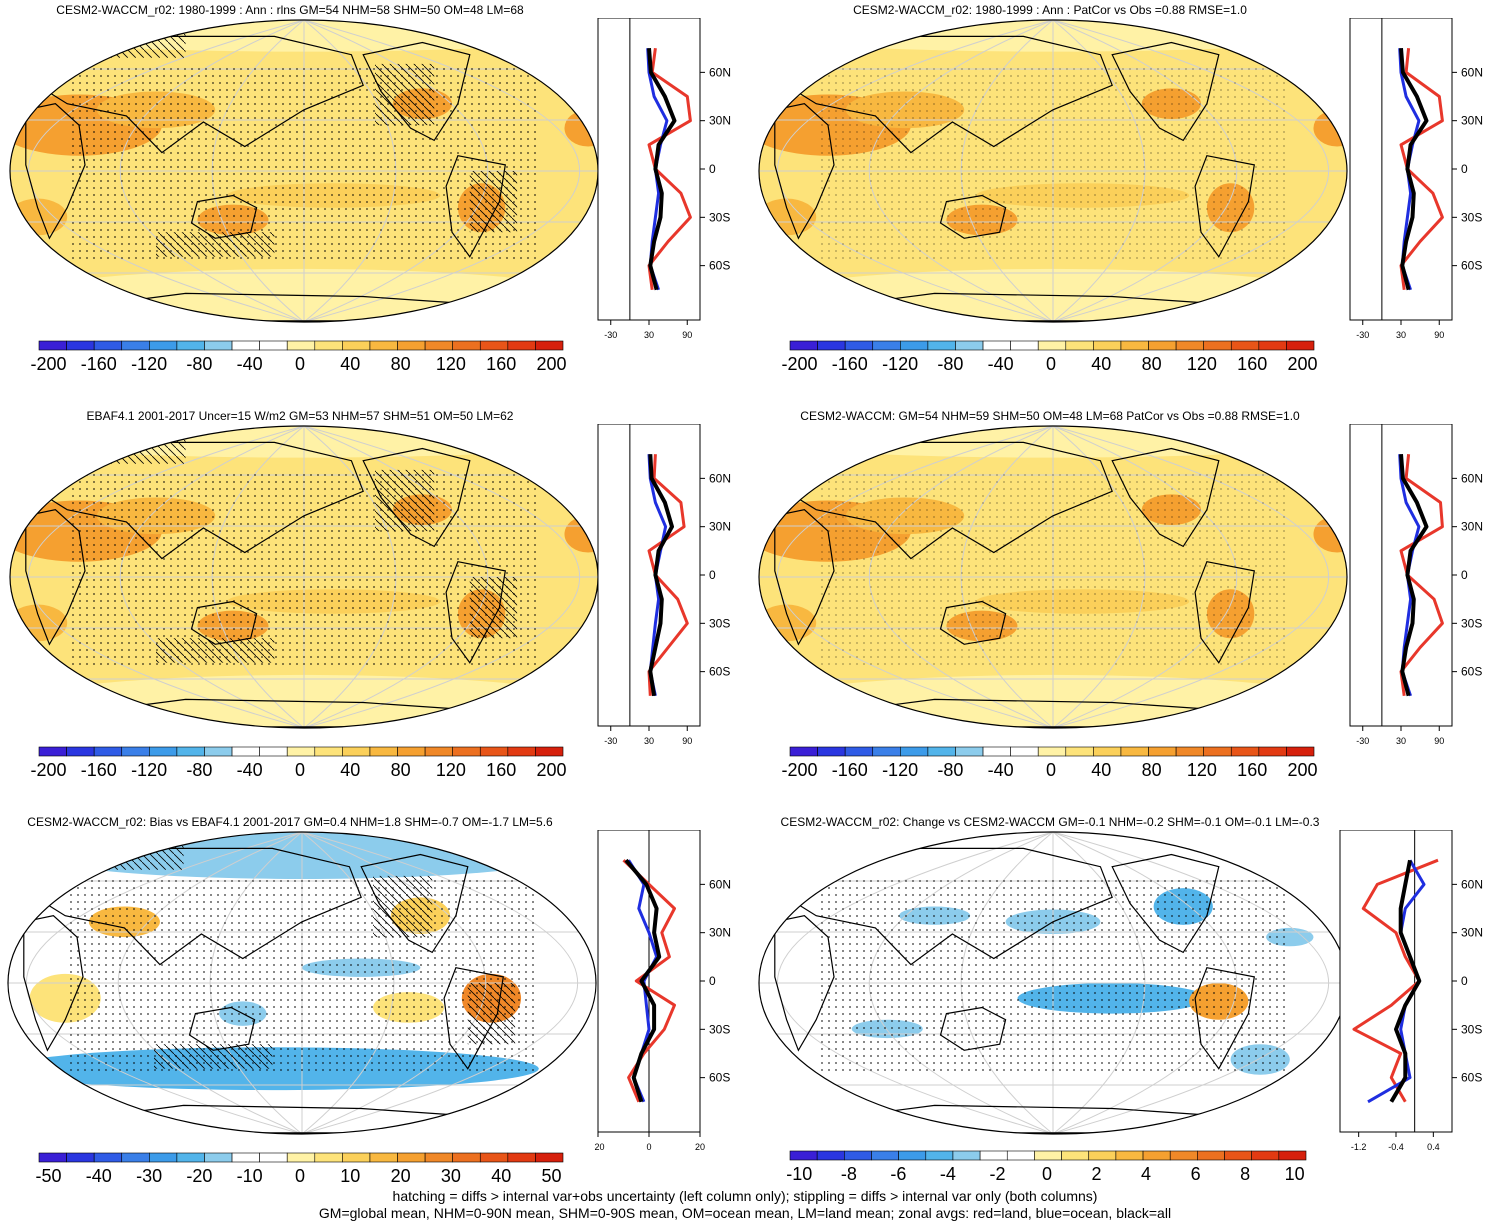 The height and width of the screenshot is (1221, 1490). What do you see at coordinates (149, 1176) in the screenshot?
I see `colorbar-tick-label: -30` at bounding box center [149, 1176].